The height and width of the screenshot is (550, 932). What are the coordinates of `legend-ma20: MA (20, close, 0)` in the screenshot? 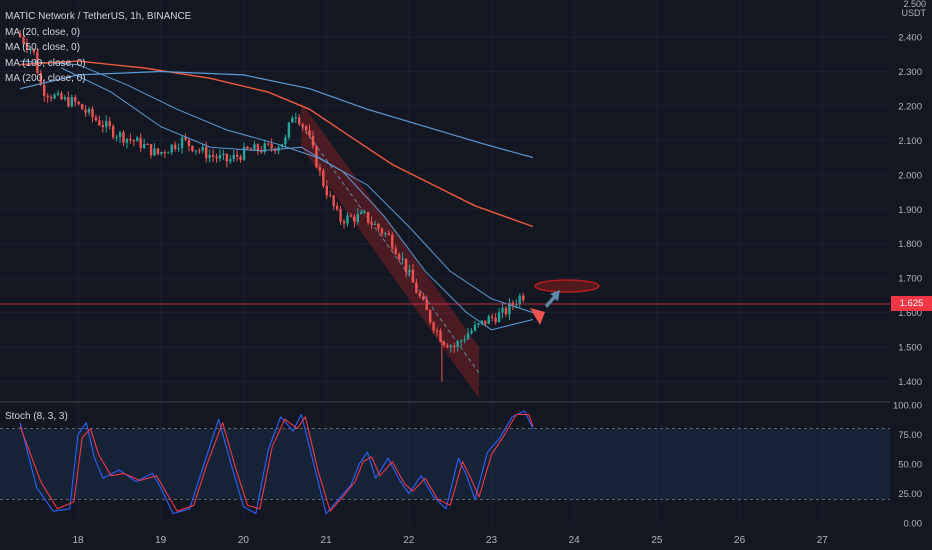 It's located at (43, 32).